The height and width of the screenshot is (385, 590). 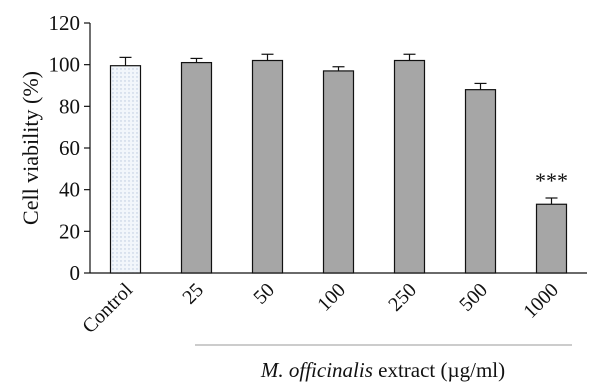 I want to click on x-tick-label: 250, so click(x=402, y=297).